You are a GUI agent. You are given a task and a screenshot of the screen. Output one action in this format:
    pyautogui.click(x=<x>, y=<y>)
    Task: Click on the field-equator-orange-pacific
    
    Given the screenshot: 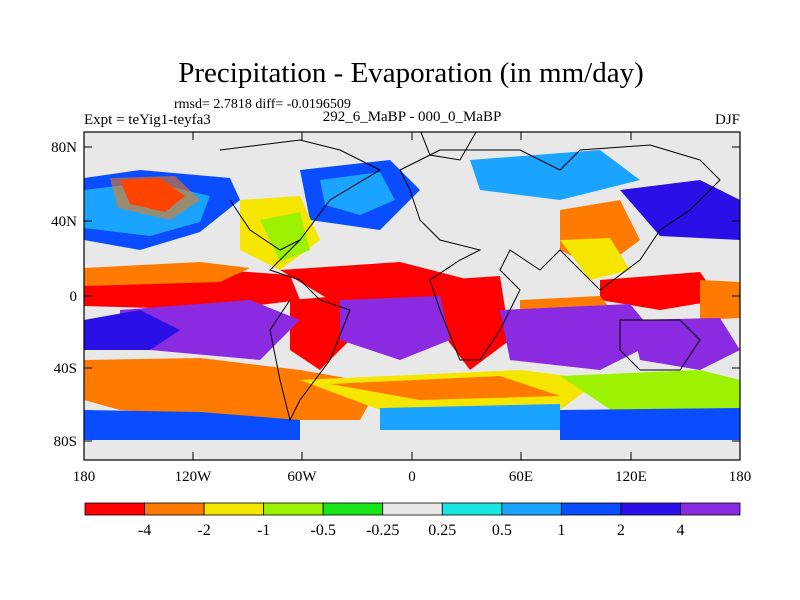 What is the action you would take?
    pyautogui.click(x=167, y=274)
    